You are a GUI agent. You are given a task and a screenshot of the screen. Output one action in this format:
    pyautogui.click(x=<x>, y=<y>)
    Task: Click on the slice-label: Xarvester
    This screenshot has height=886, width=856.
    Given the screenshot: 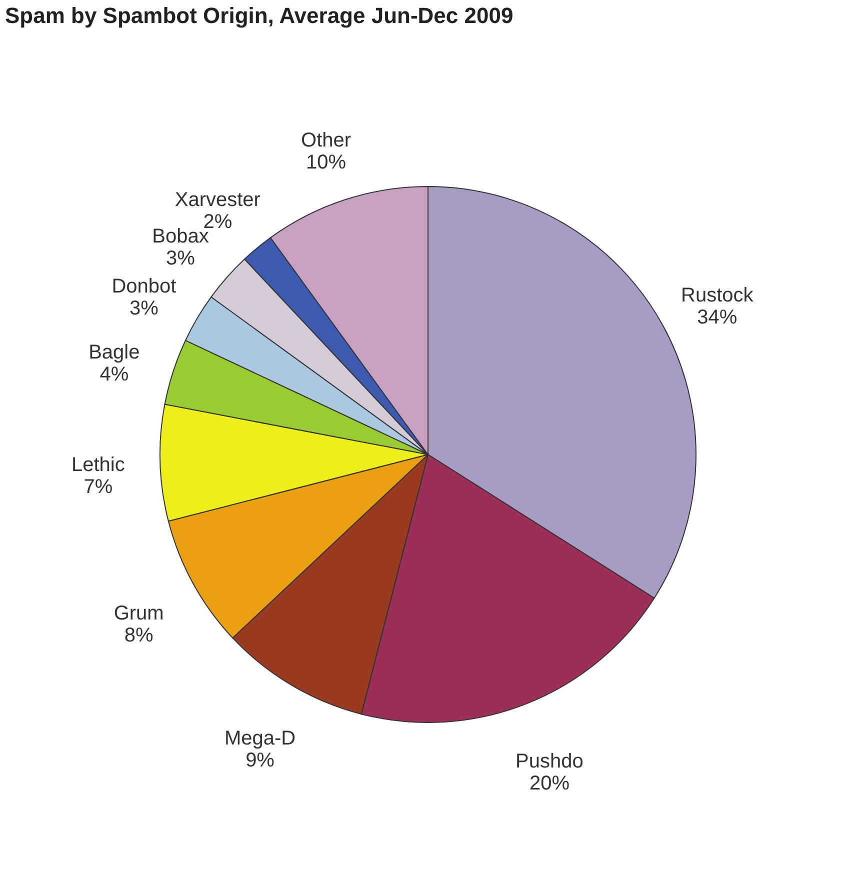 What is the action you would take?
    pyautogui.click(x=217, y=200)
    